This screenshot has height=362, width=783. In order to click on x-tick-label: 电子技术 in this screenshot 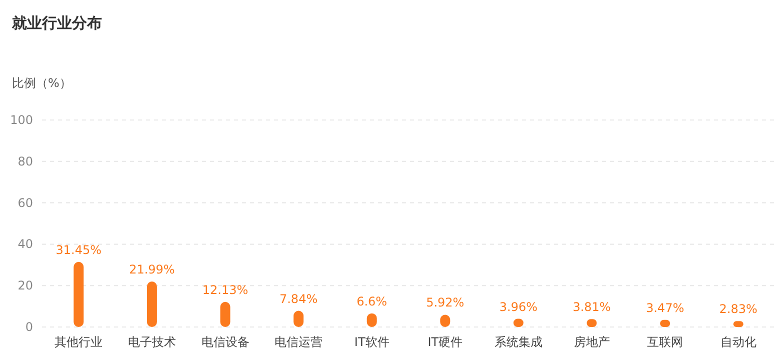, I will do `click(152, 342)`.